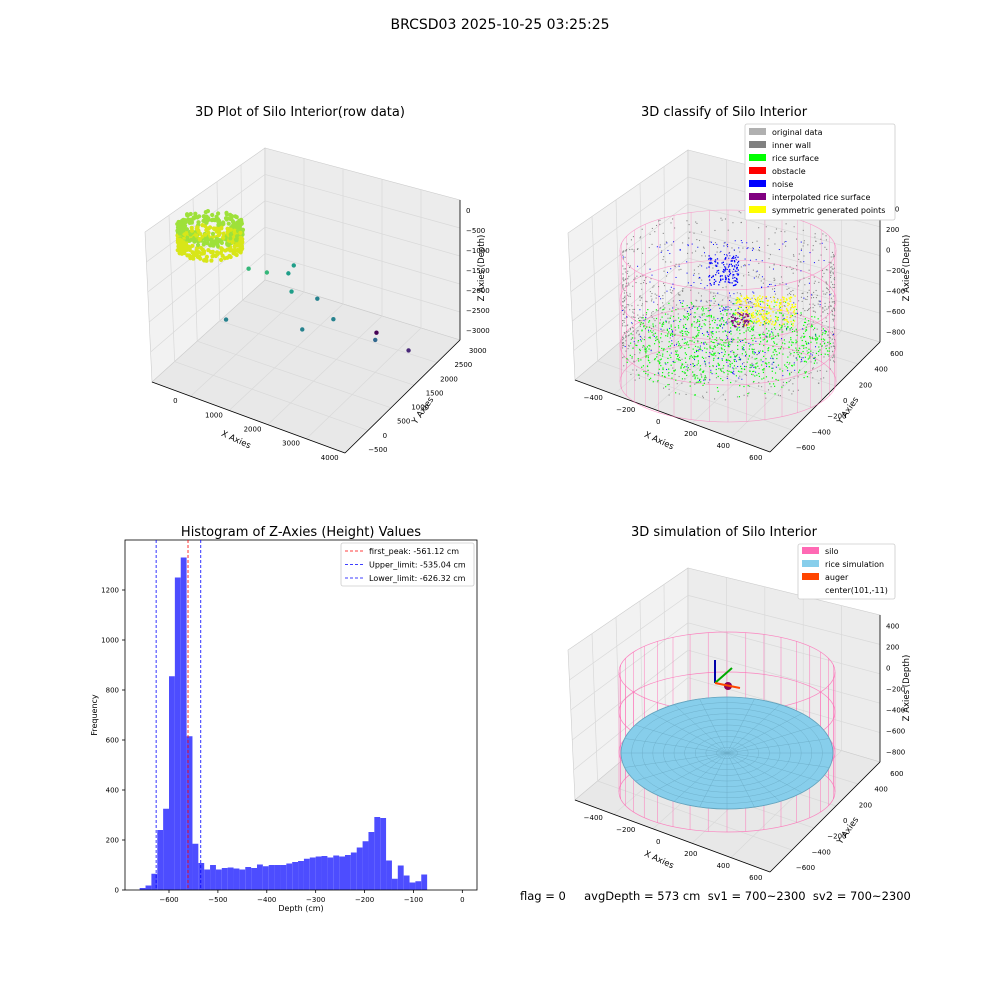 The image size is (1000, 1000). Describe the element at coordinates (784, 676) in the screenshot. I see `panel4-grid-line` at that location.